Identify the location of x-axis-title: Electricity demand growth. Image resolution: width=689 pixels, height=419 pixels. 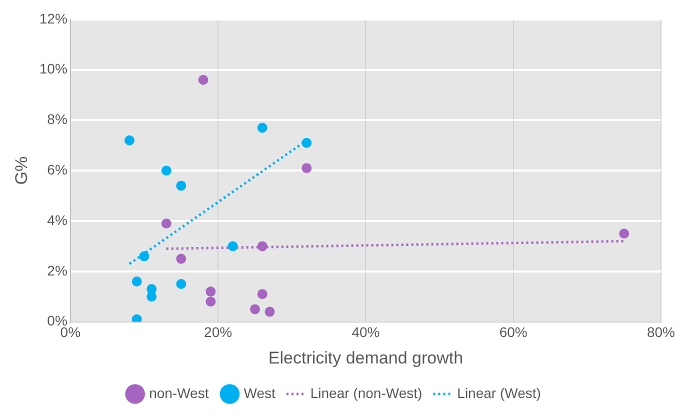
(366, 358).